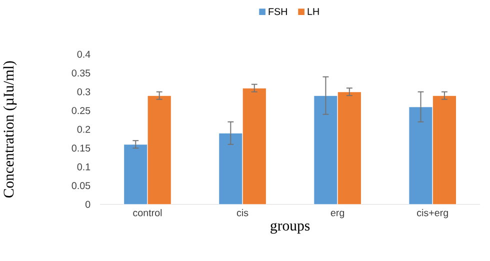 The height and width of the screenshot is (261, 490). What do you see at coordinates (290, 228) in the screenshot?
I see `x-axis-title: groups` at bounding box center [290, 228].